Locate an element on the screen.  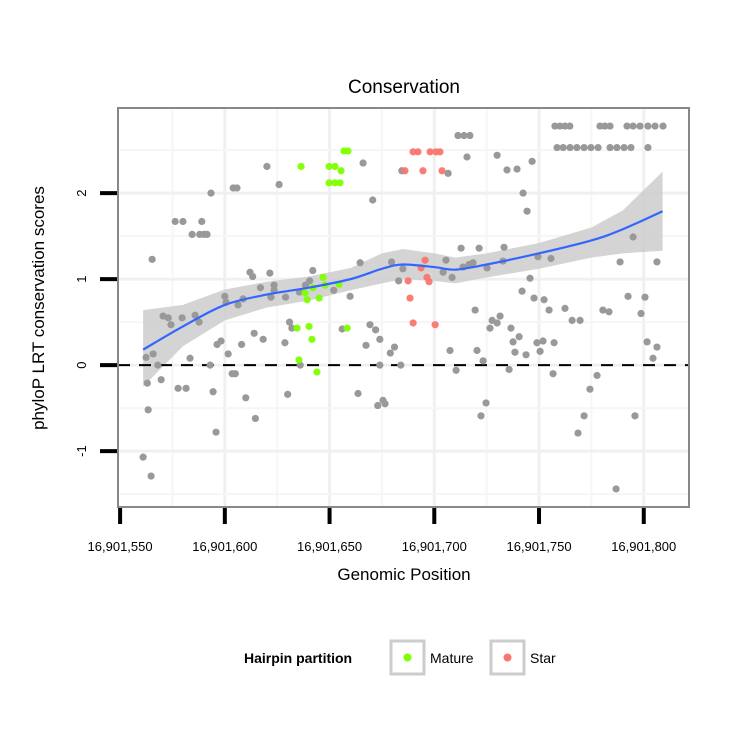
x-tick-label: 16,901,700 is located at coordinates (434, 546).